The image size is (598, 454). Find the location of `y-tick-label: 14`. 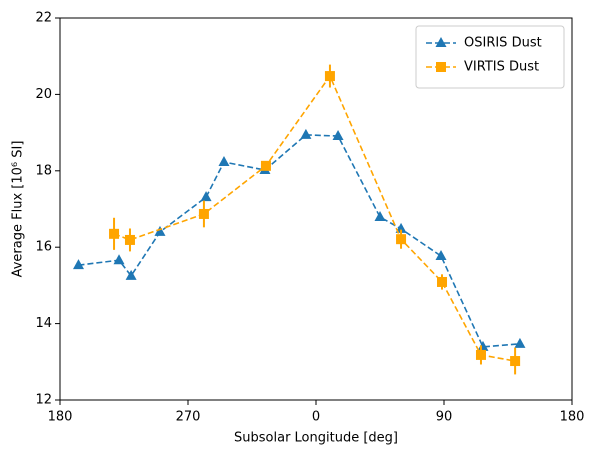

y-tick-label: 14 is located at coordinates (43, 323).